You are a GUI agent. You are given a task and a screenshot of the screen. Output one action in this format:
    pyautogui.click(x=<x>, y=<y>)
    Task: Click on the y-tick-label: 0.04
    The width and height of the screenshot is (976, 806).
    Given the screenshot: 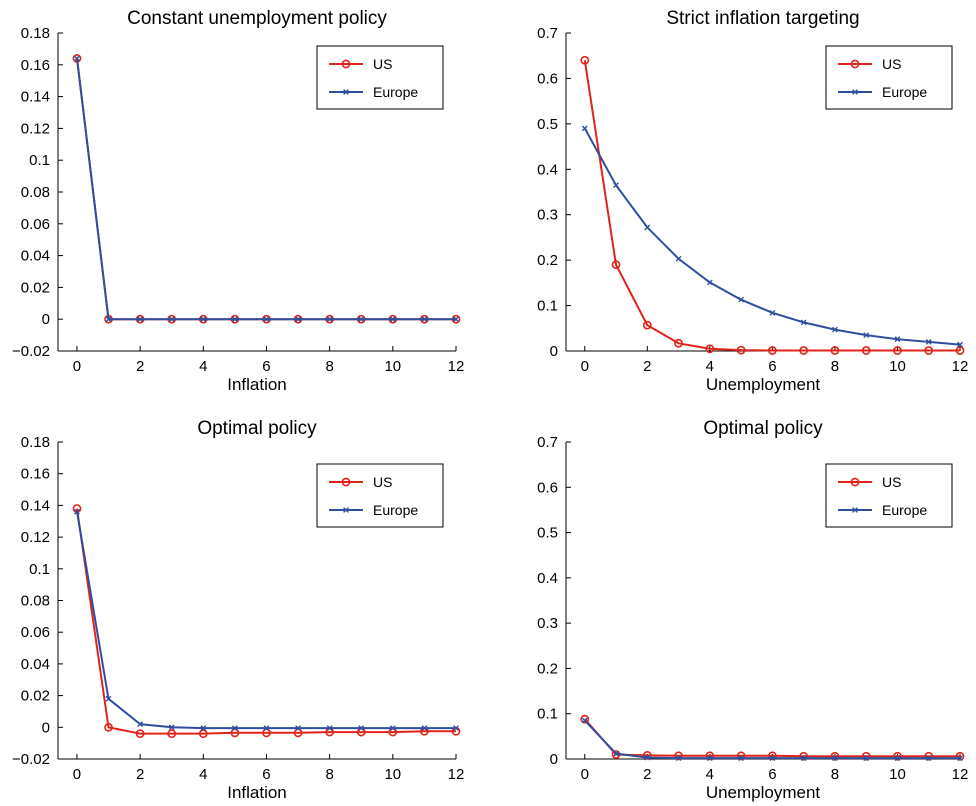 What is the action you would take?
    pyautogui.click(x=35, y=664)
    